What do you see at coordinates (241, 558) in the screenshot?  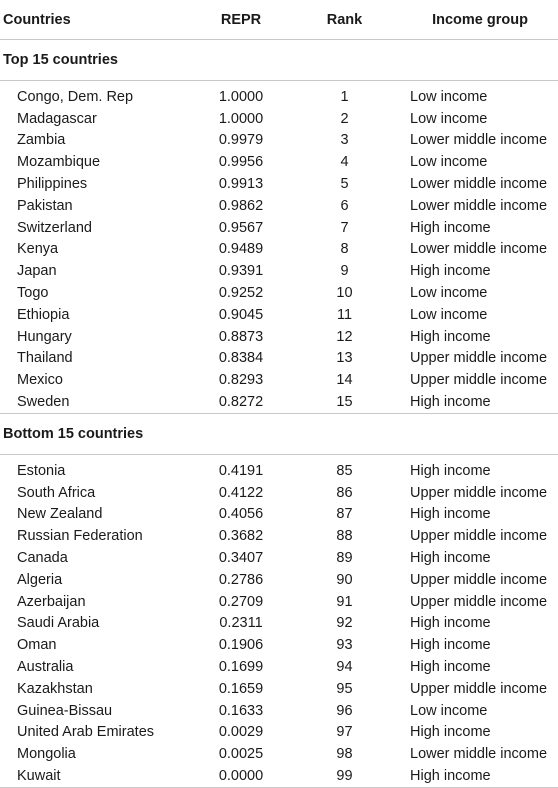 I see `repr-cell: 0.3407` at bounding box center [241, 558].